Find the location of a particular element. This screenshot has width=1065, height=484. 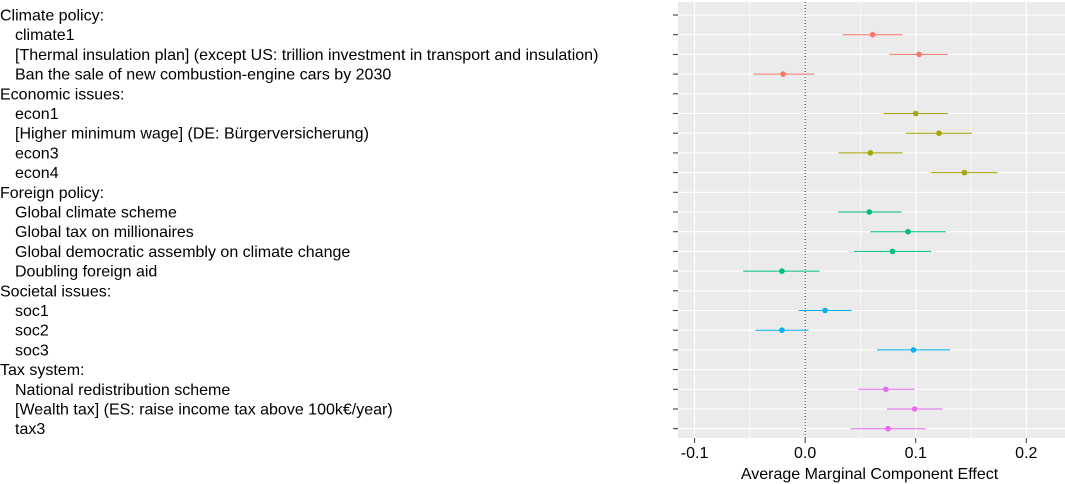

x-axis-title: Average Marginal Component Effect is located at coordinates (870, 474).